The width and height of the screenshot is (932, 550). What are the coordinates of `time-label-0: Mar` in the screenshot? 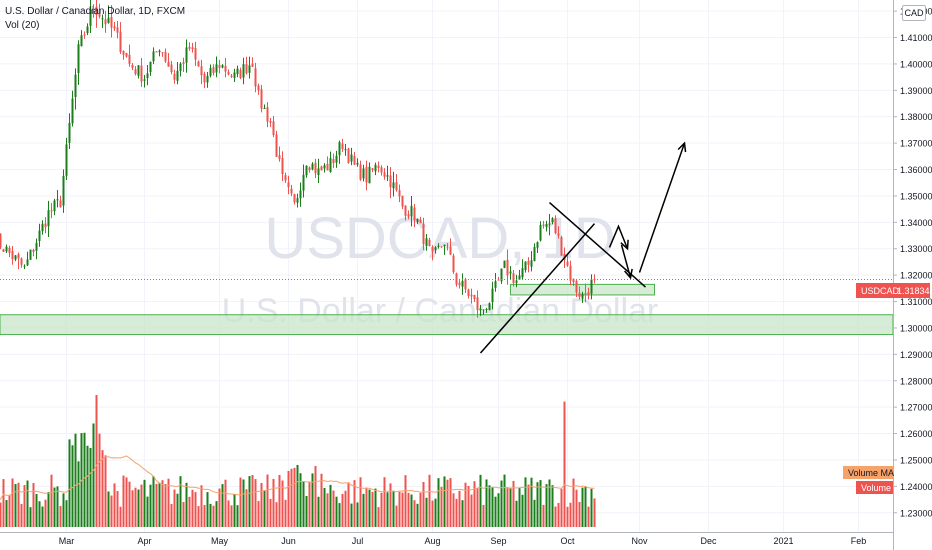 It's located at (67, 541).